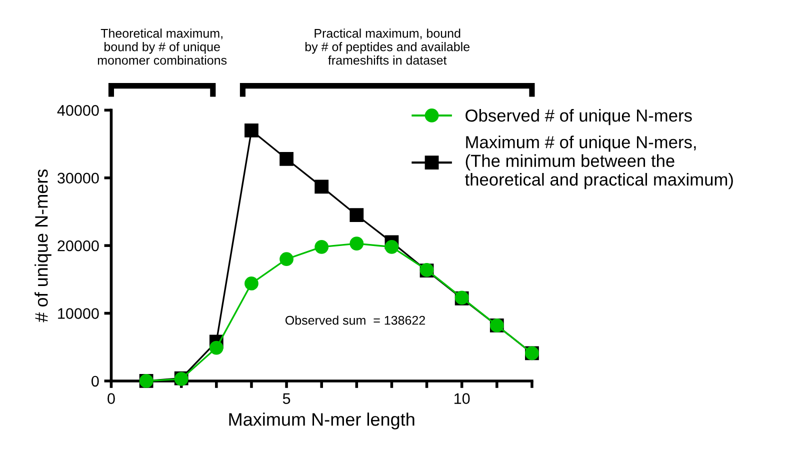  What do you see at coordinates (286, 398) in the screenshot?
I see `x-tick-label: 5` at bounding box center [286, 398].